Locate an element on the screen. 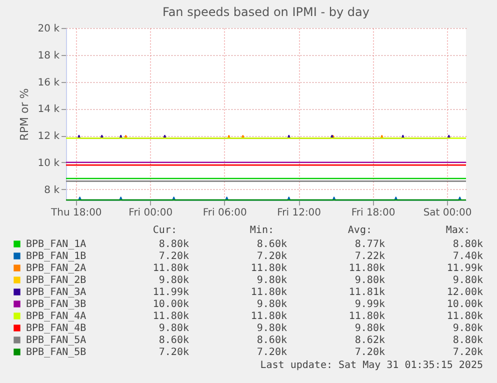 The image size is (497, 383). text: 7.22k is located at coordinates (369, 256).